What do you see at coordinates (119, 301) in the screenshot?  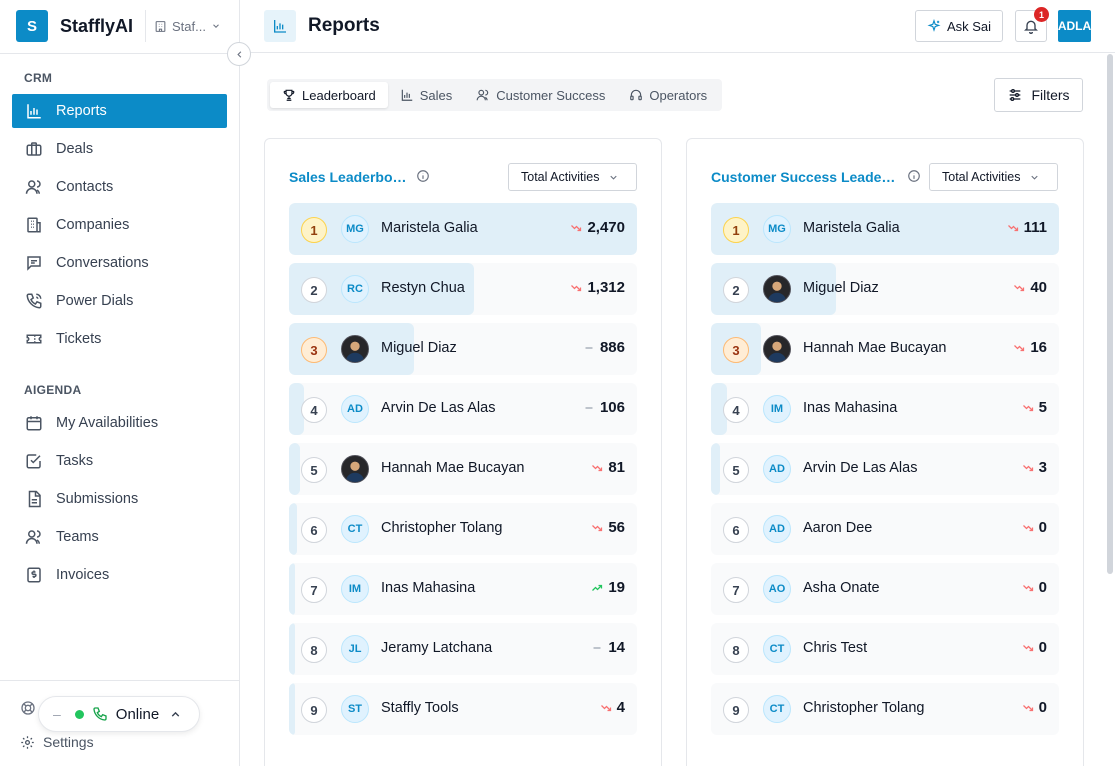 I see `sidebar-item-power-dials: Power Dials` at bounding box center [119, 301].